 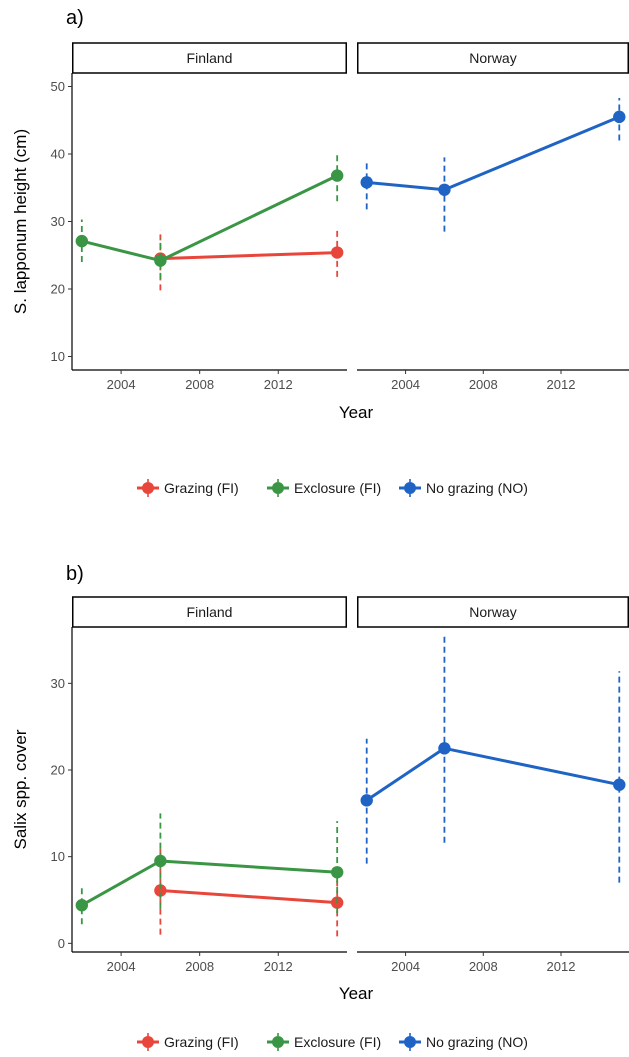 What do you see at coordinates (61, 943) in the screenshot?
I see `y-tick-label: 0` at bounding box center [61, 943].